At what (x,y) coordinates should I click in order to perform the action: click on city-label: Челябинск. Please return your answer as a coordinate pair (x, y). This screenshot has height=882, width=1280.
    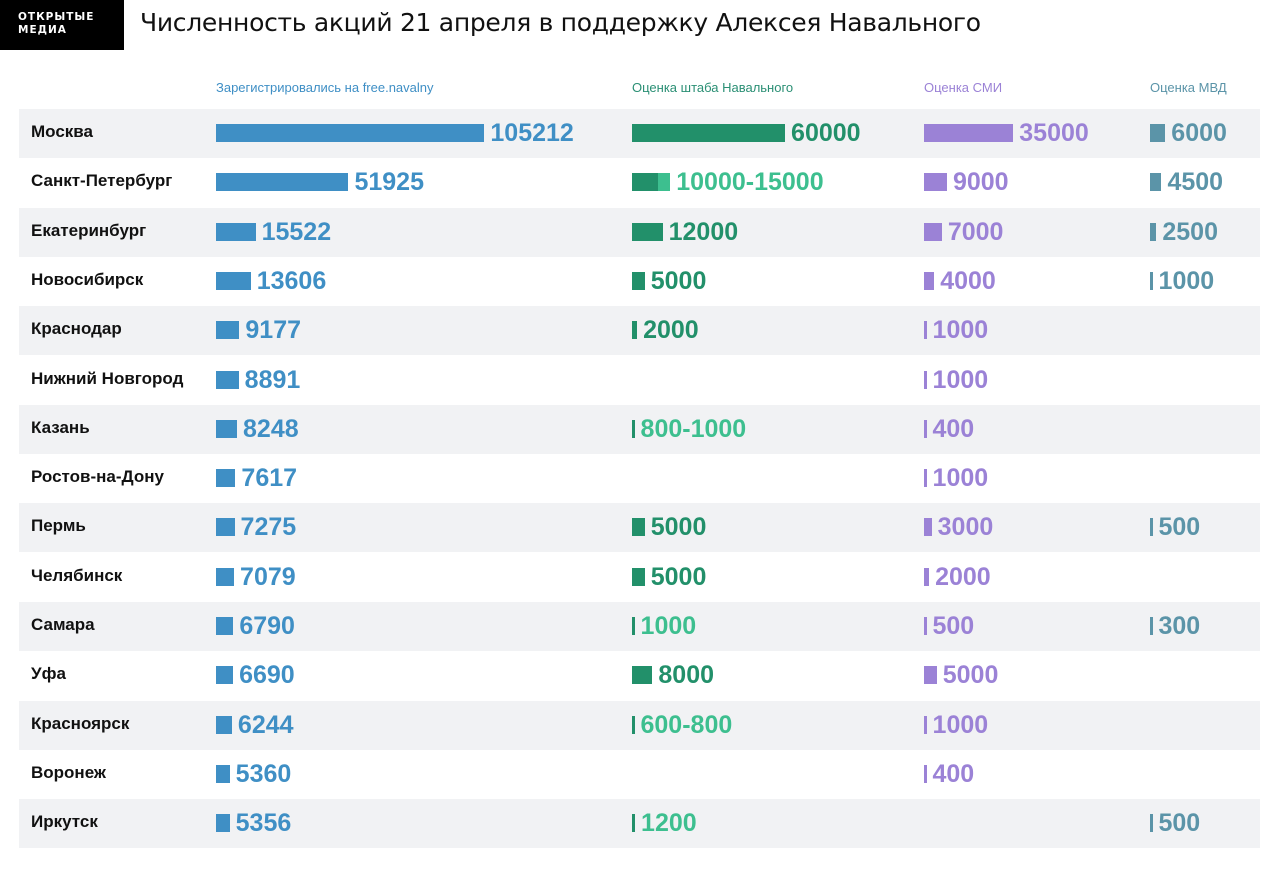
    Looking at the image, I should click on (77, 575).